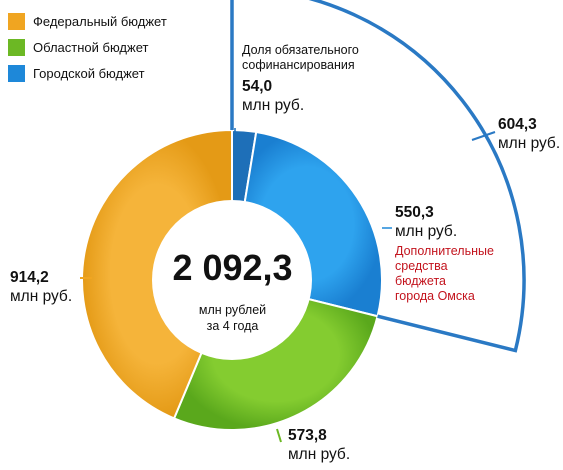 The image size is (563, 470). What do you see at coordinates (319, 445) in the screenshot?
I see `regional-value-label: 573,8 млн руб.` at bounding box center [319, 445].